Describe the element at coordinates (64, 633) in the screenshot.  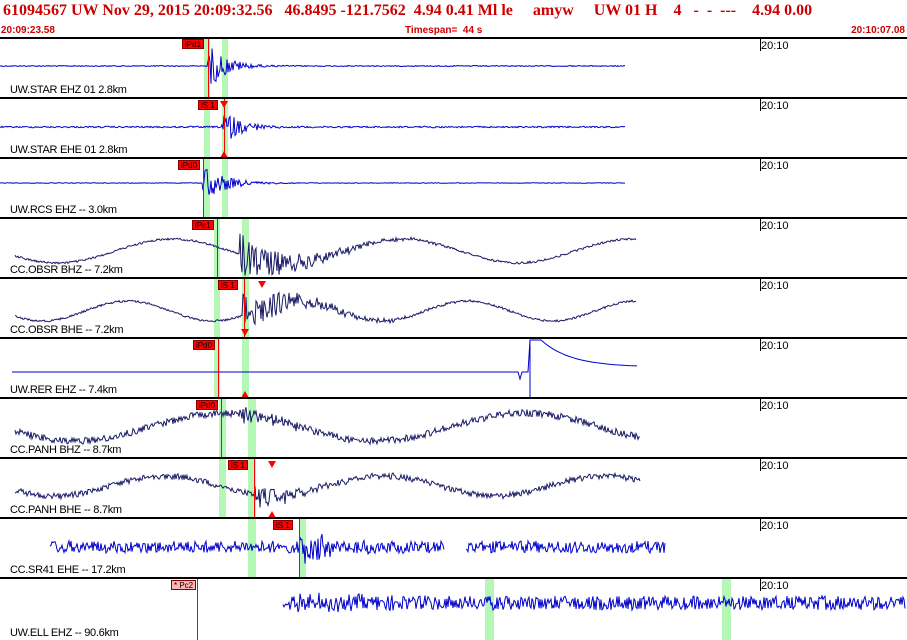
I see `channel-label: UW.ELL EHZ -- 90.6km` at that location.